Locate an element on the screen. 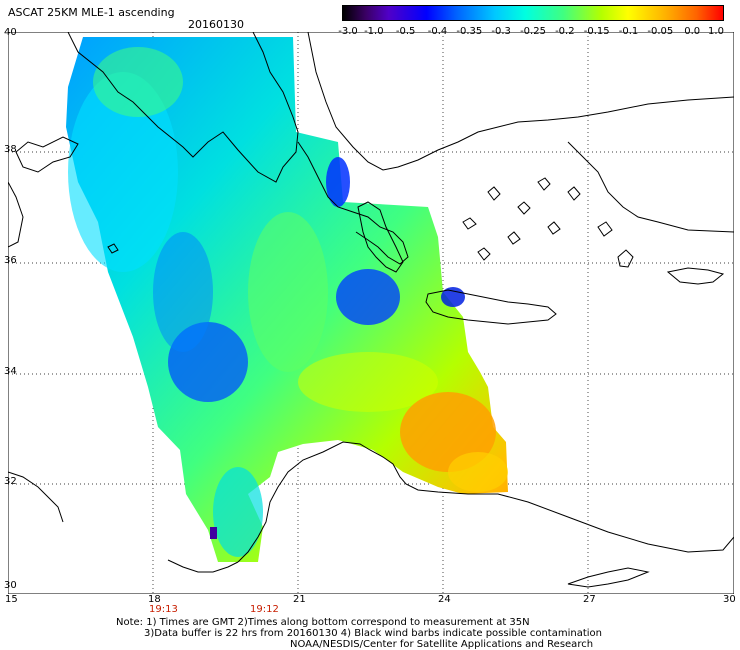 Image resolution: width=740 pixels, height=650 pixels. swath-cyan-south is located at coordinates (238, 512).